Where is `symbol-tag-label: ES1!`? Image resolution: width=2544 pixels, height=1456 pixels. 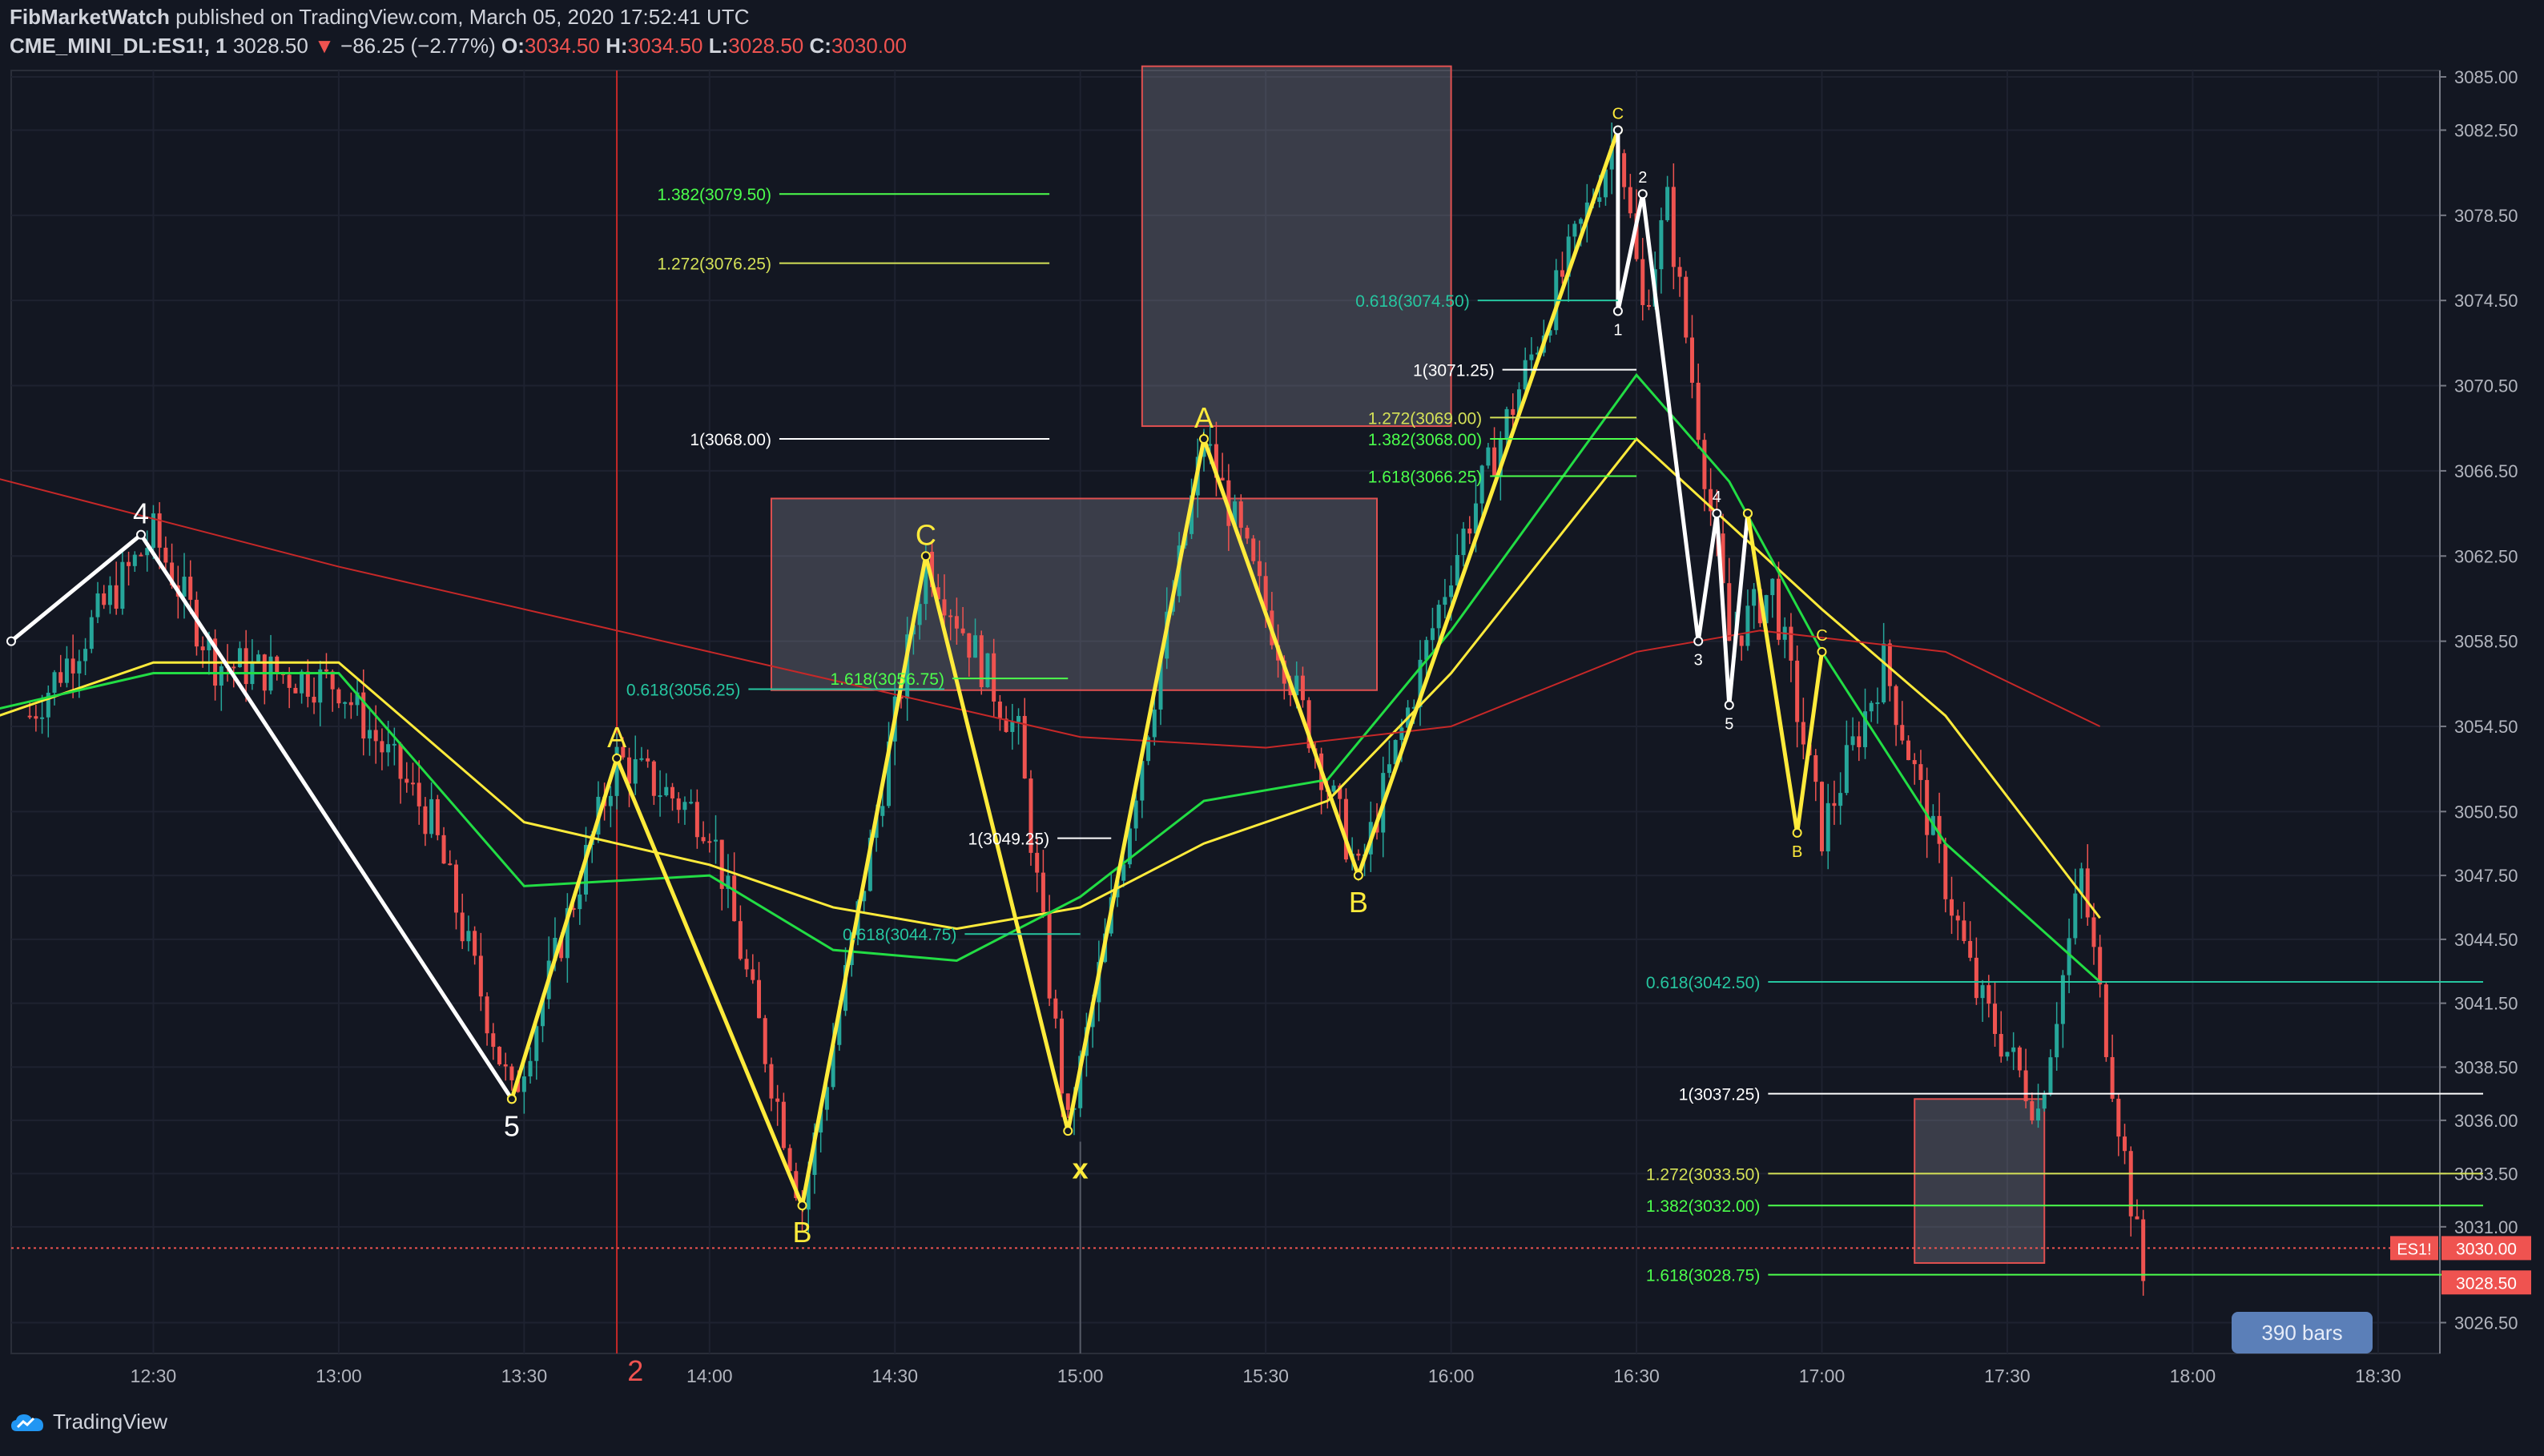
symbol-tag-label: ES1! is located at coordinates (2414, 1249).